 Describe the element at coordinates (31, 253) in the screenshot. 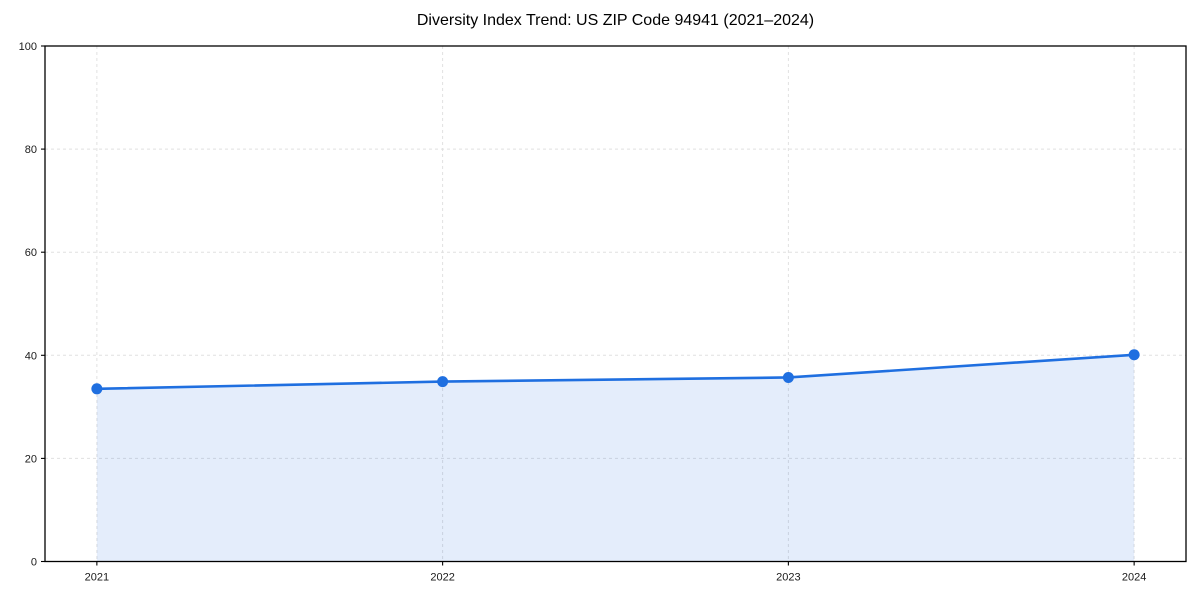

I see `y-axis-tick-label: 60` at that location.